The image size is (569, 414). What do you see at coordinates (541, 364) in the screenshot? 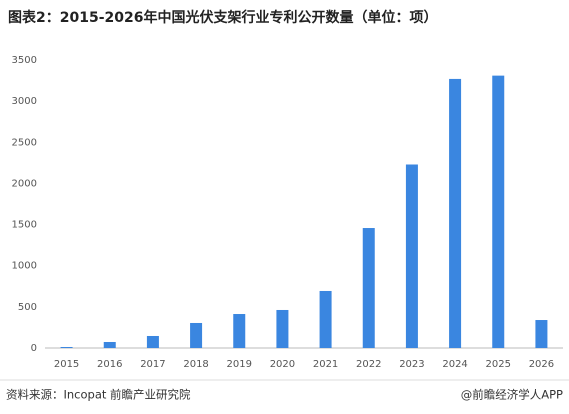
I see `x-tick-label: 2026` at bounding box center [541, 364].